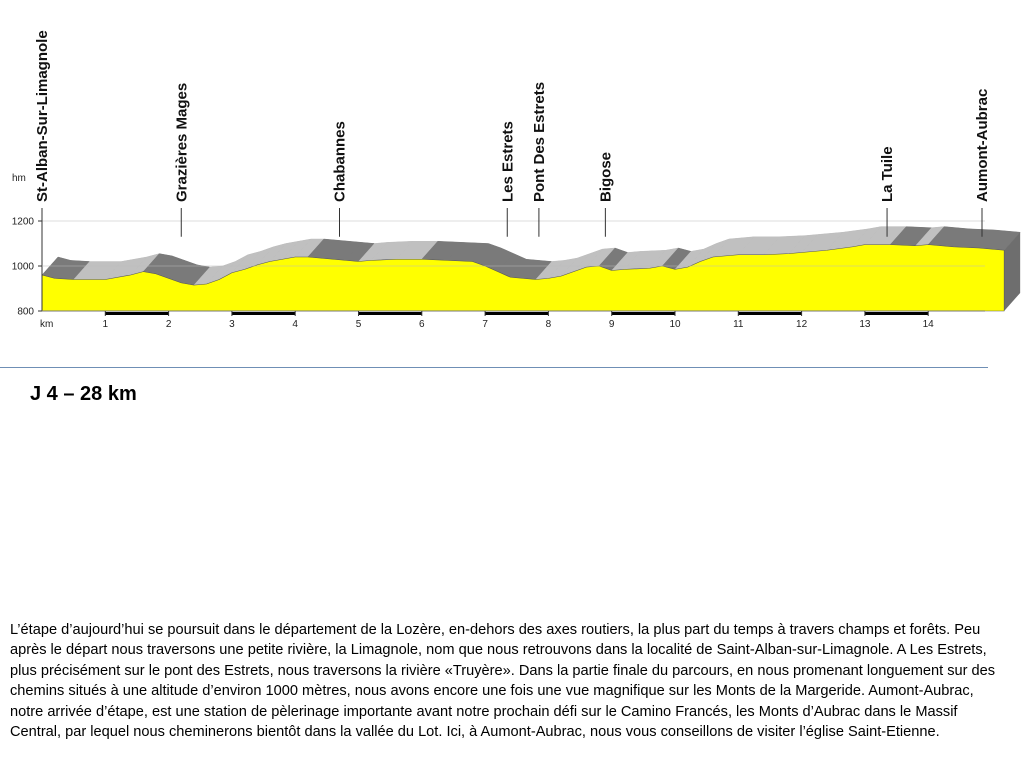 The image size is (1024, 768). Describe the element at coordinates (507, 161) in the screenshot. I see `waypoint-label: Les Estrets` at that location.